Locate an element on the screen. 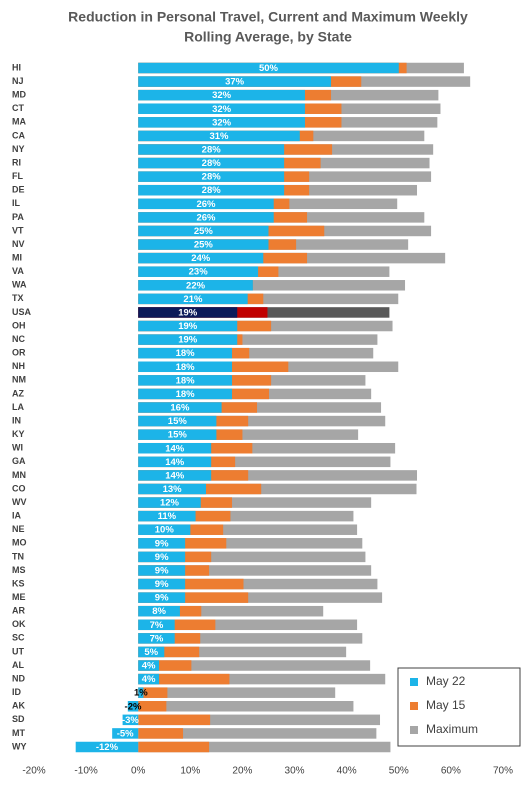  y-tick-label: KY is located at coordinates (18, 434).